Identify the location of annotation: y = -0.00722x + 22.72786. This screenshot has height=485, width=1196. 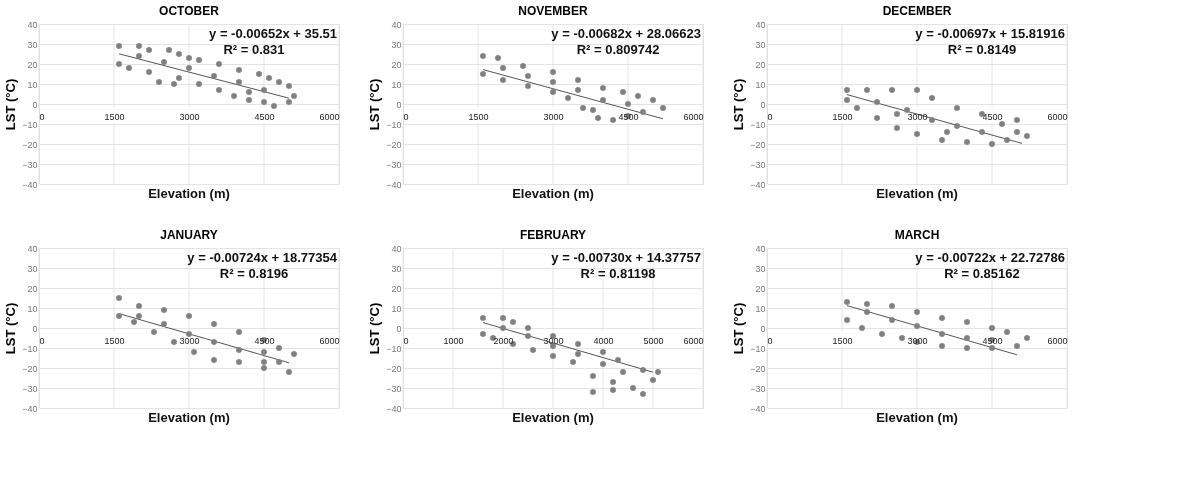
(990, 257).